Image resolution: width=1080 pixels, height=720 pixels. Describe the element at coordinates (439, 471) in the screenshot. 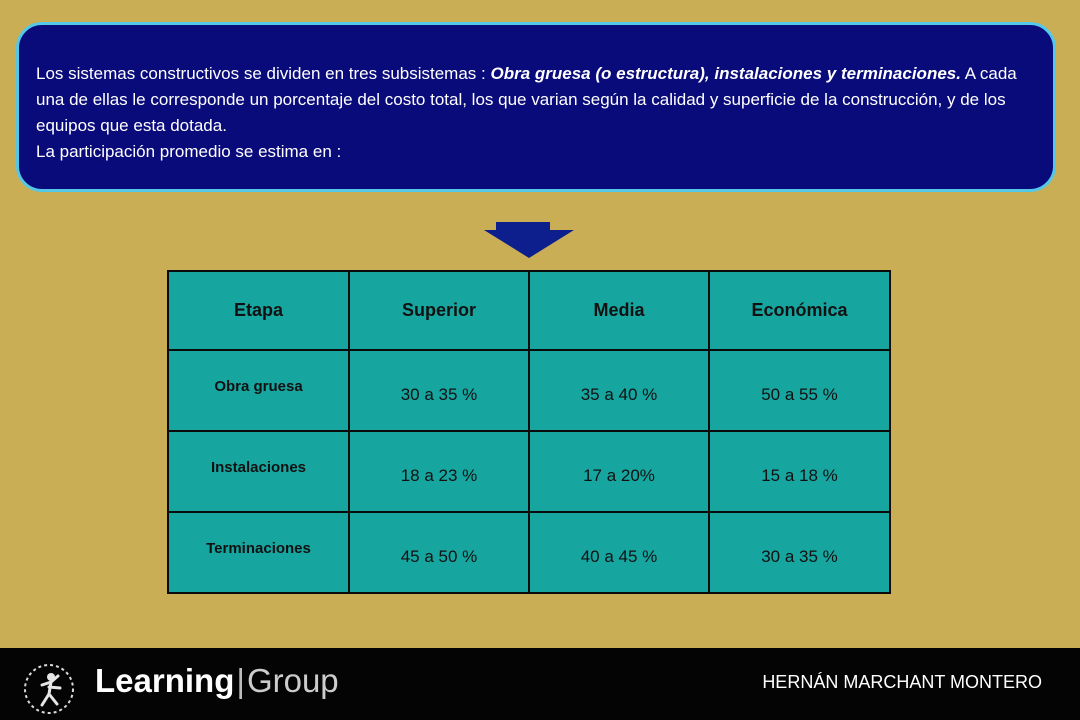

I see `value-cell: 18 a 23 %` at that location.